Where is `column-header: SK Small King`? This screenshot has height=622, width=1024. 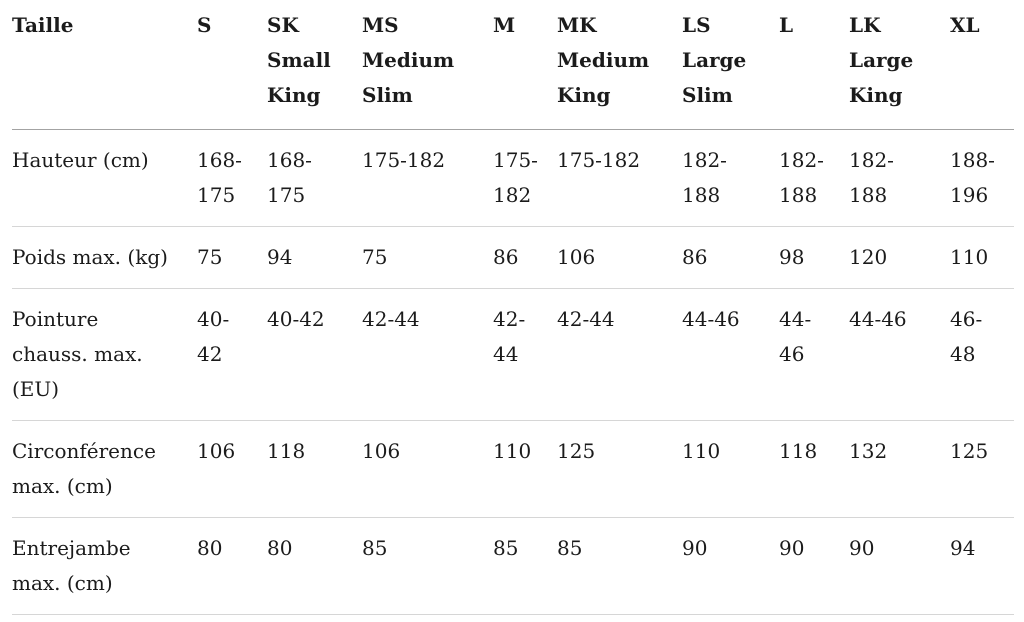
column-header: SK Small King is located at coordinates (314, 65).